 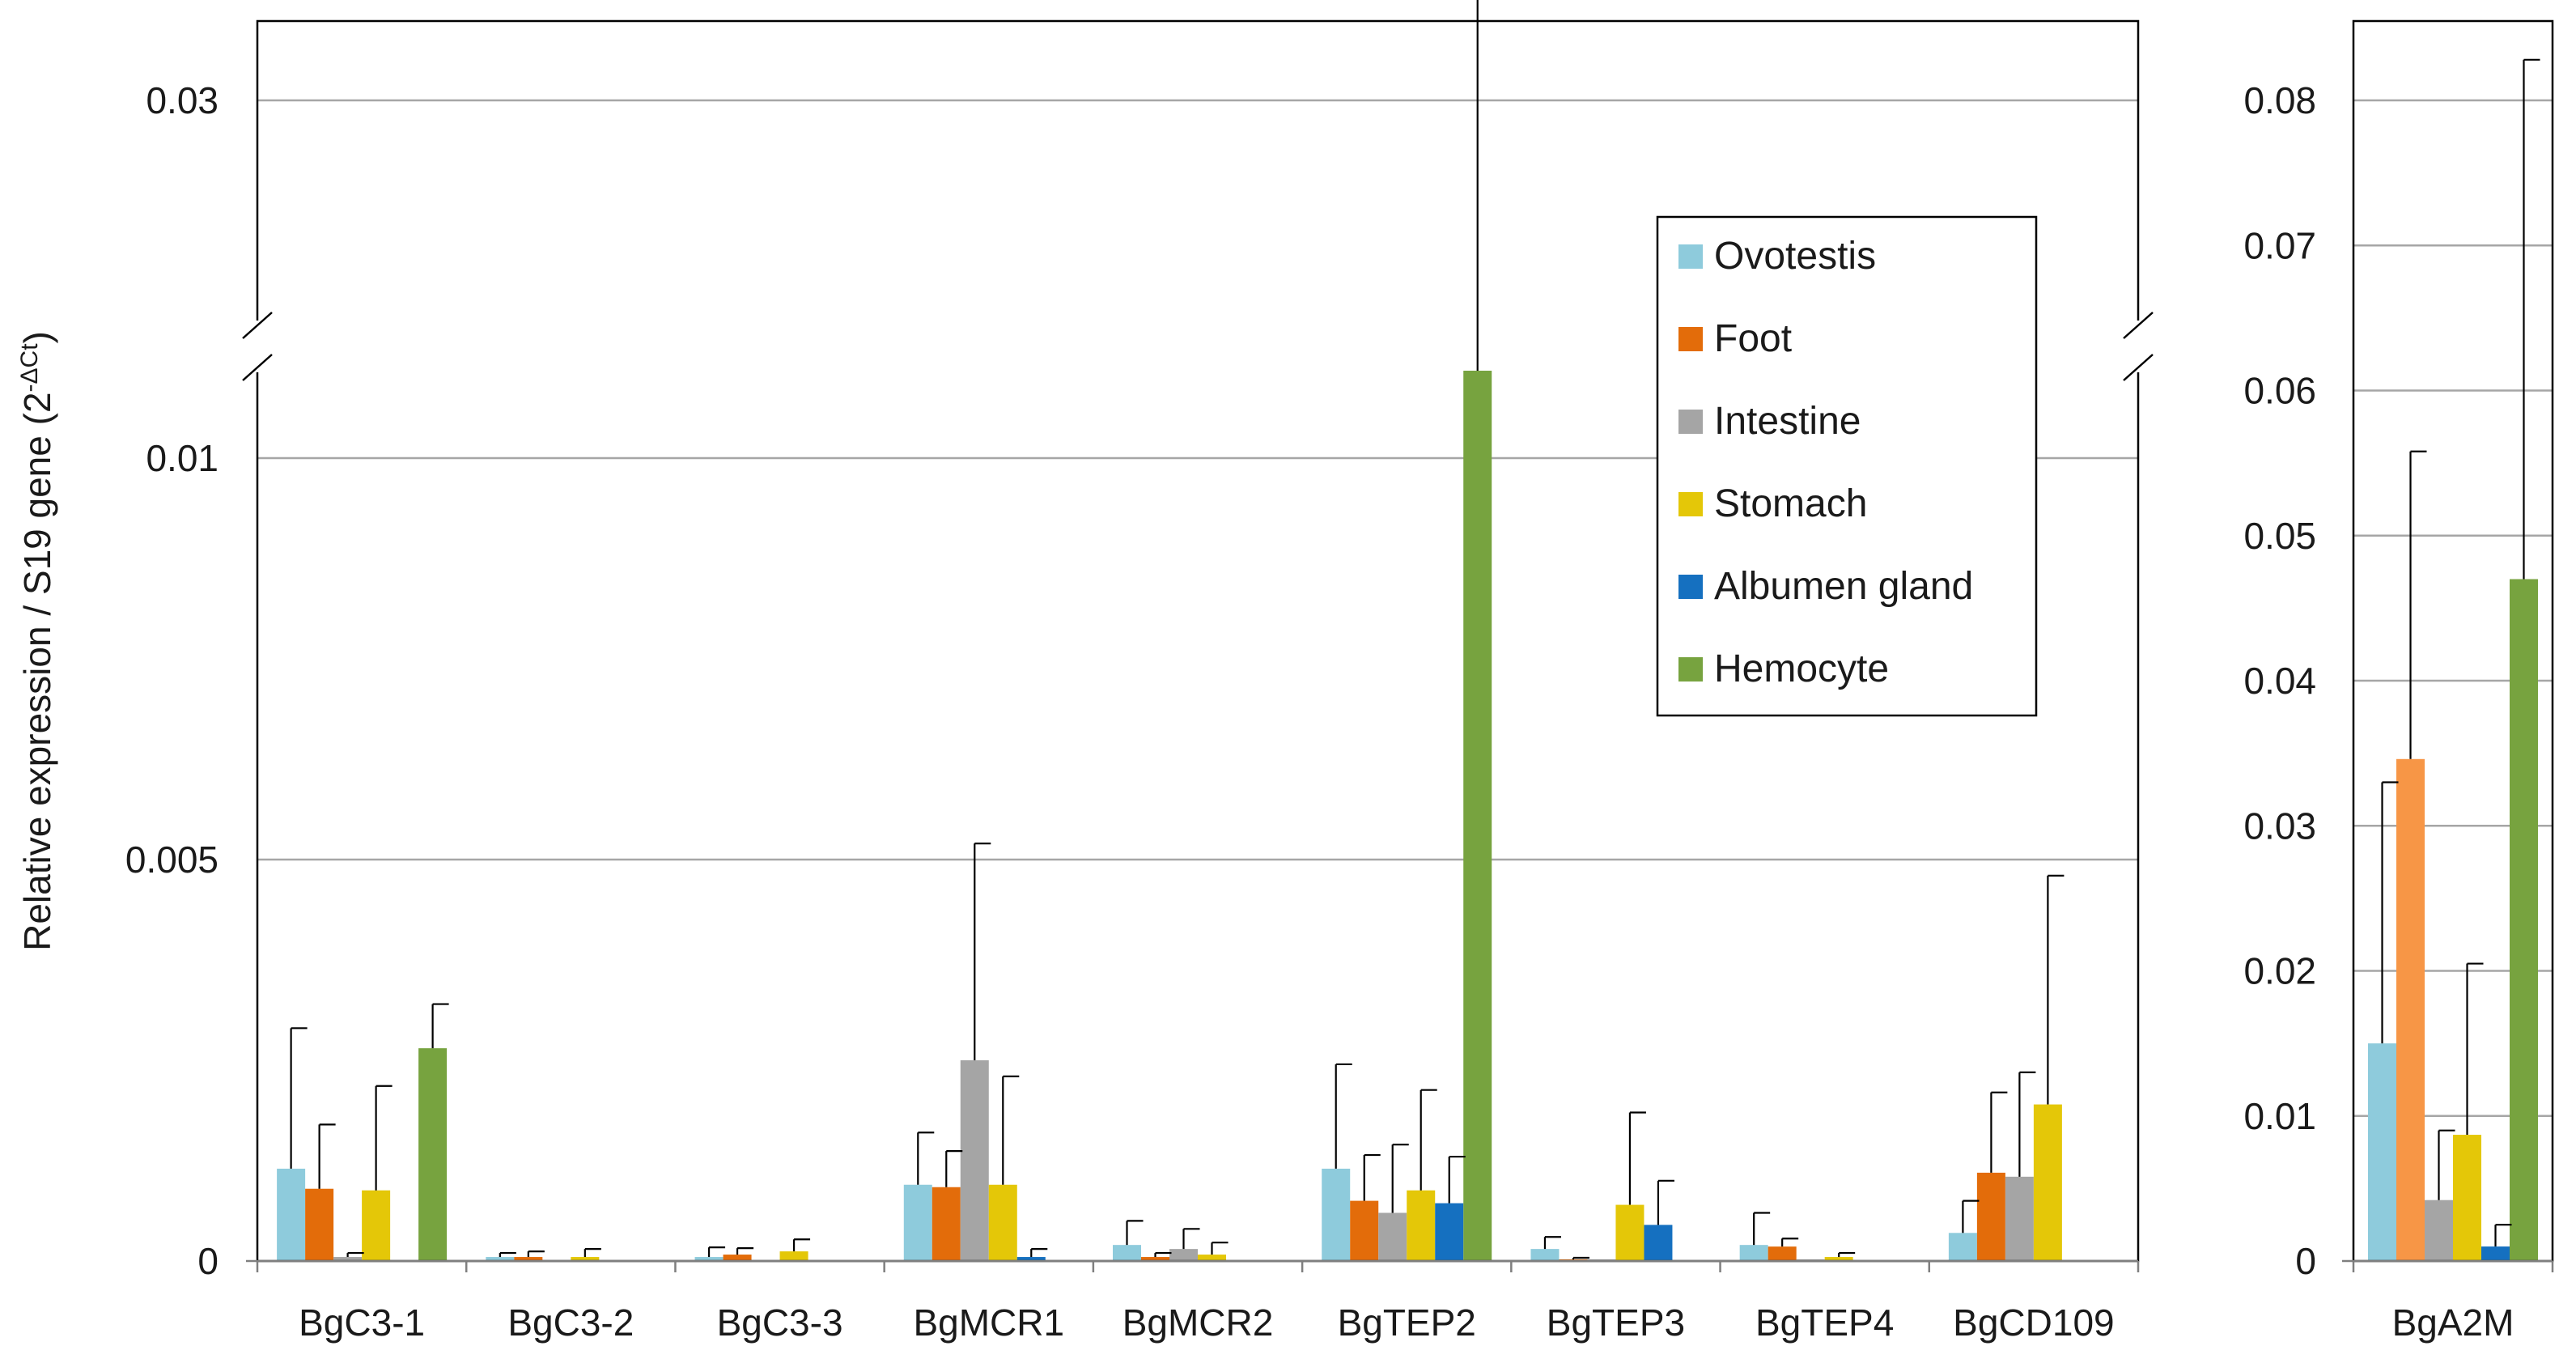 I want to click on break-gap-left, so click(x=382, y=346).